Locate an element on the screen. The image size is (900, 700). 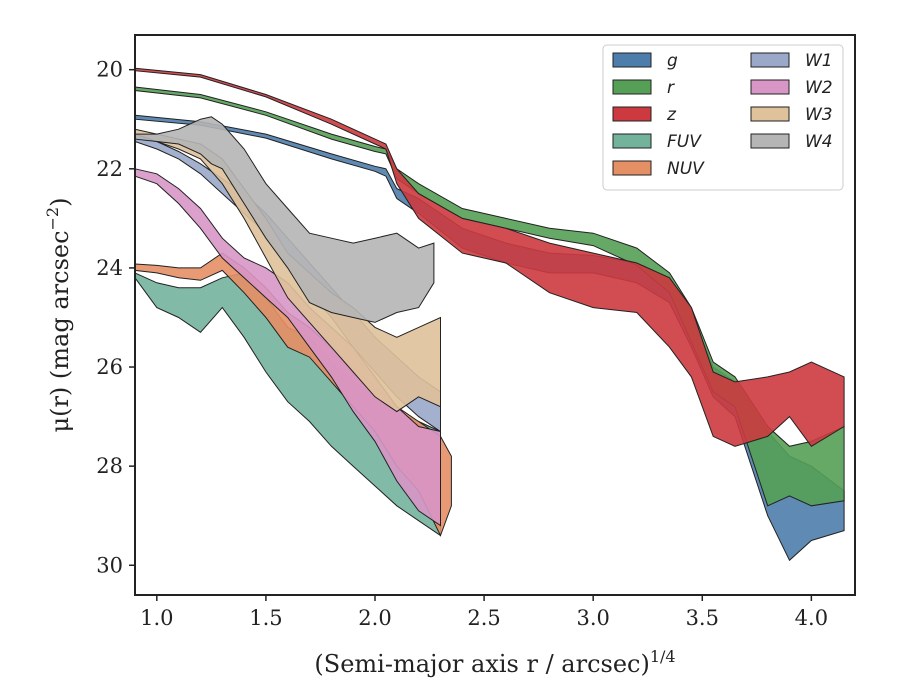
legend-swatch-w2 is located at coordinates (770, 87).